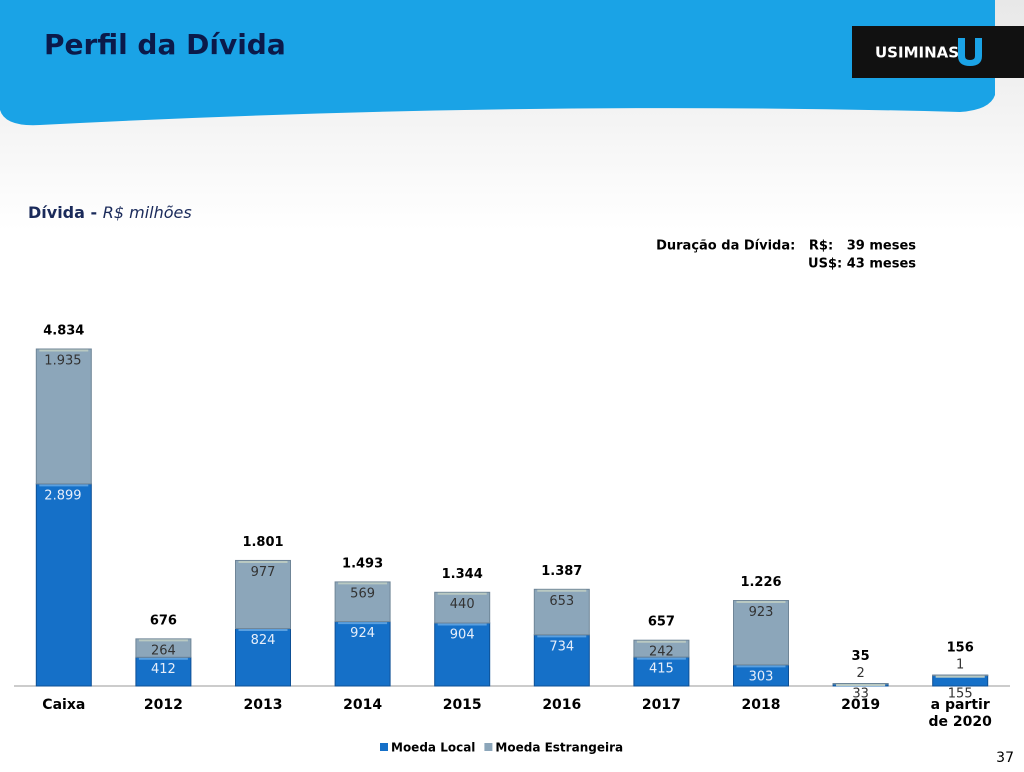 Image resolution: width=1024 pixels, height=772 pixels. Describe the element at coordinates (163, 705) in the screenshot. I see `x-tick-label: 2012` at that location.